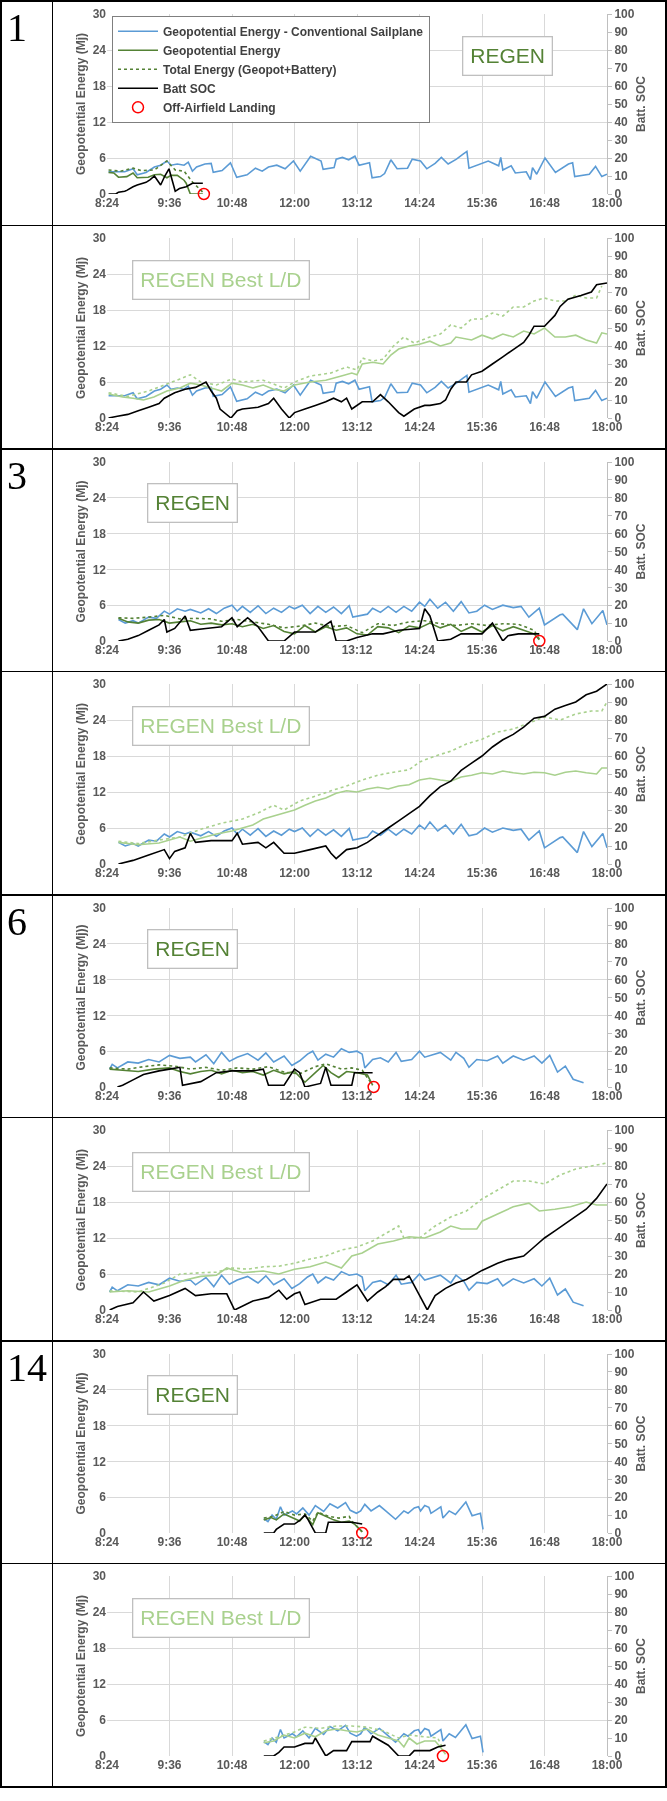 The height and width of the screenshot is (1801, 667). What do you see at coordinates (222, 50) in the screenshot?
I see `legend-label: Geopotential Energy` at bounding box center [222, 50].